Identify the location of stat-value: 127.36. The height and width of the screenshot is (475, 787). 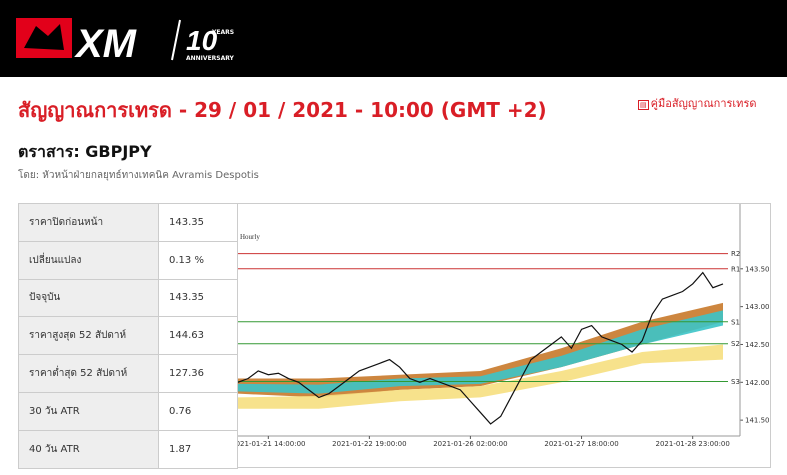
(198, 373).